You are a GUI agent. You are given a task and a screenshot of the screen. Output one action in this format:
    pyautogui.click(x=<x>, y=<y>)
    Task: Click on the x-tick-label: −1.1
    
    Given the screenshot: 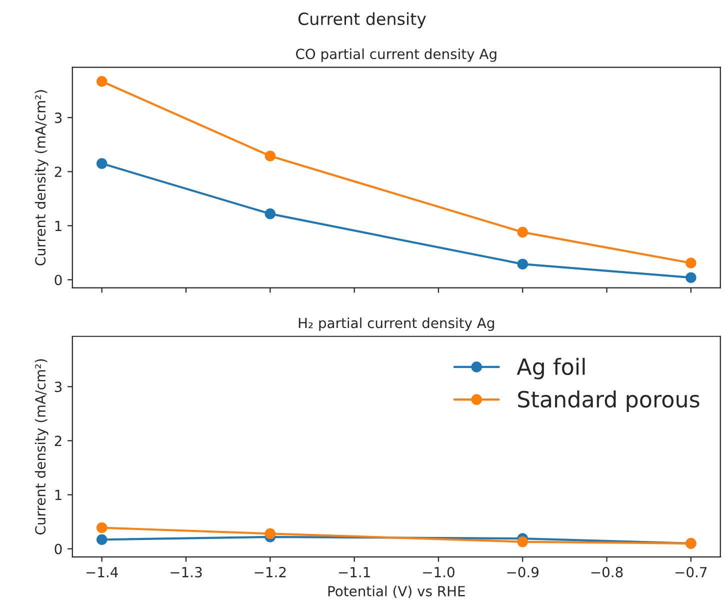 What is the action you would take?
    pyautogui.click(x=354, y=572)
    